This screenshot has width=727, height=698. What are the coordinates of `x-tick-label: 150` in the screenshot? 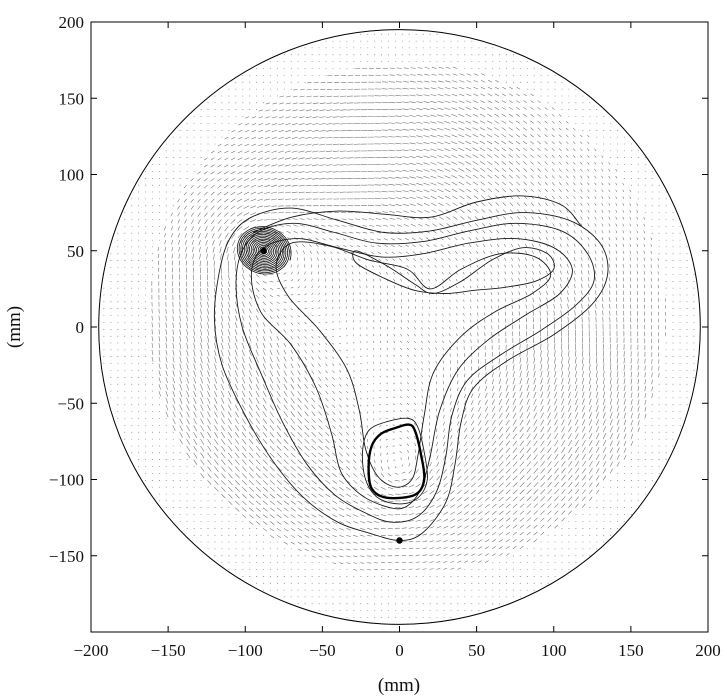 It's located at (631, 650).